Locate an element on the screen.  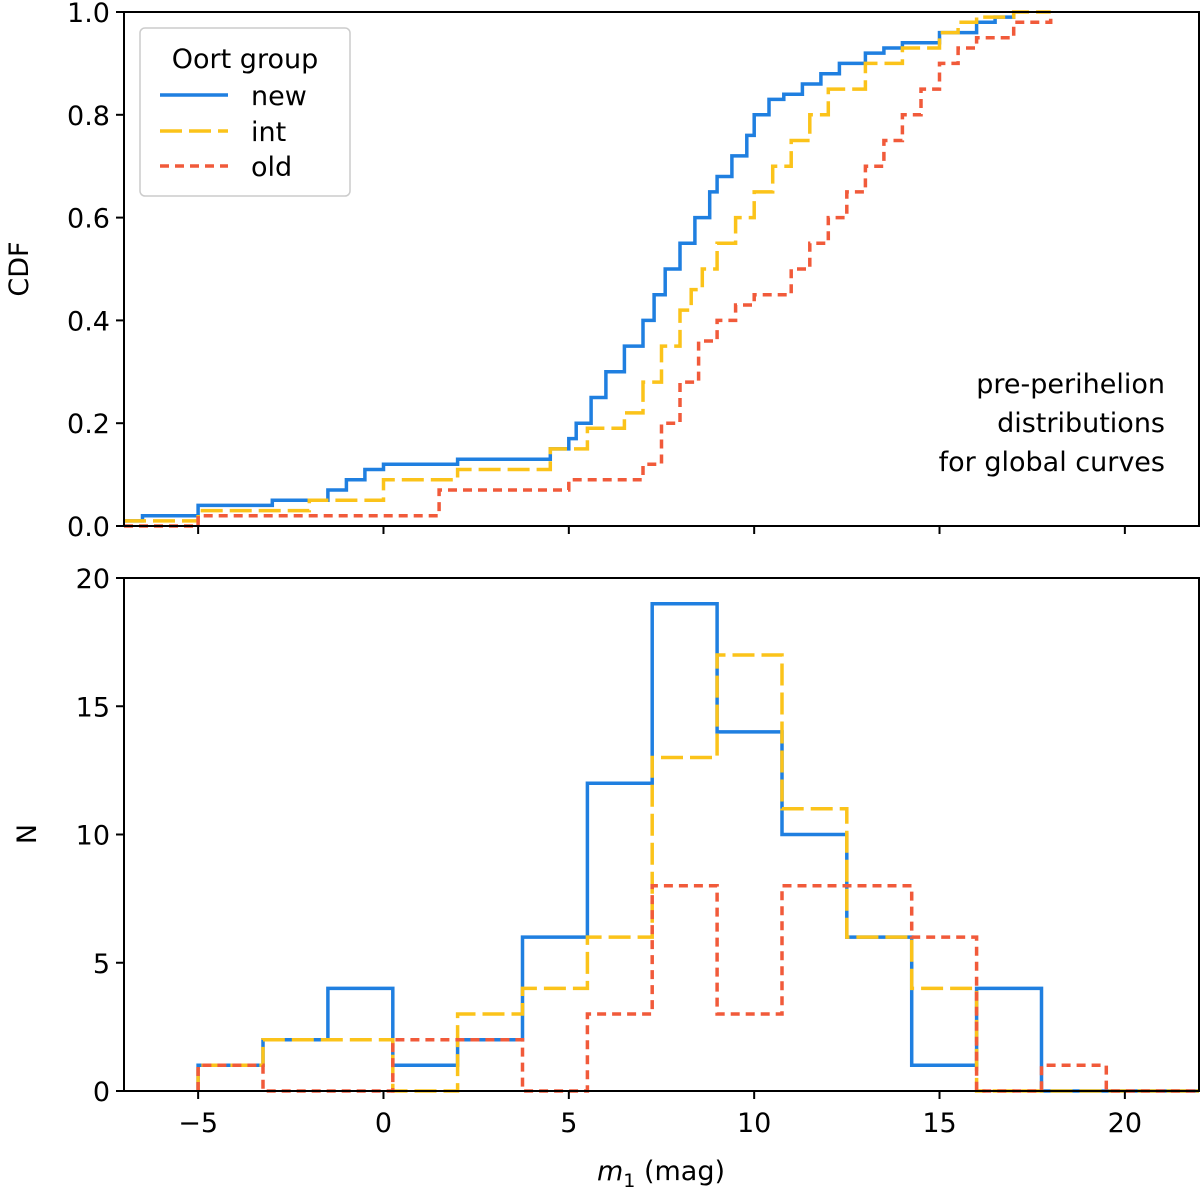
legend-label-new: new is located at coordinates (279, 96).